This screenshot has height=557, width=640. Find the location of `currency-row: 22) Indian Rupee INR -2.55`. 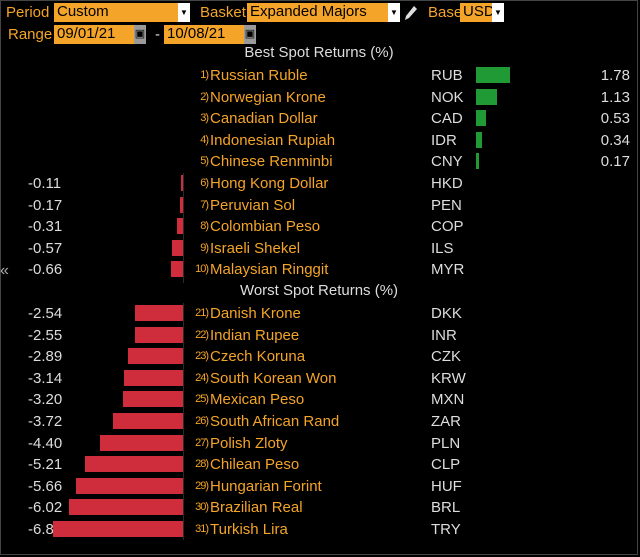

currency-row: 22) Indian Rupee INR -2.55 is located at coordinates (320, 335).